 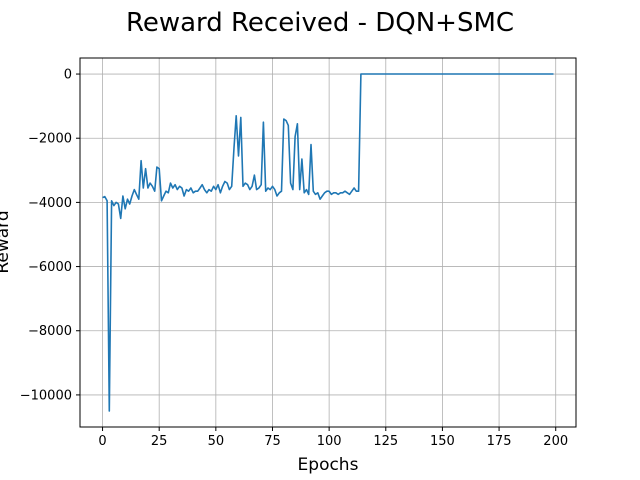 I want to click on x-tick-label: 50, so click(x=216, y=441).